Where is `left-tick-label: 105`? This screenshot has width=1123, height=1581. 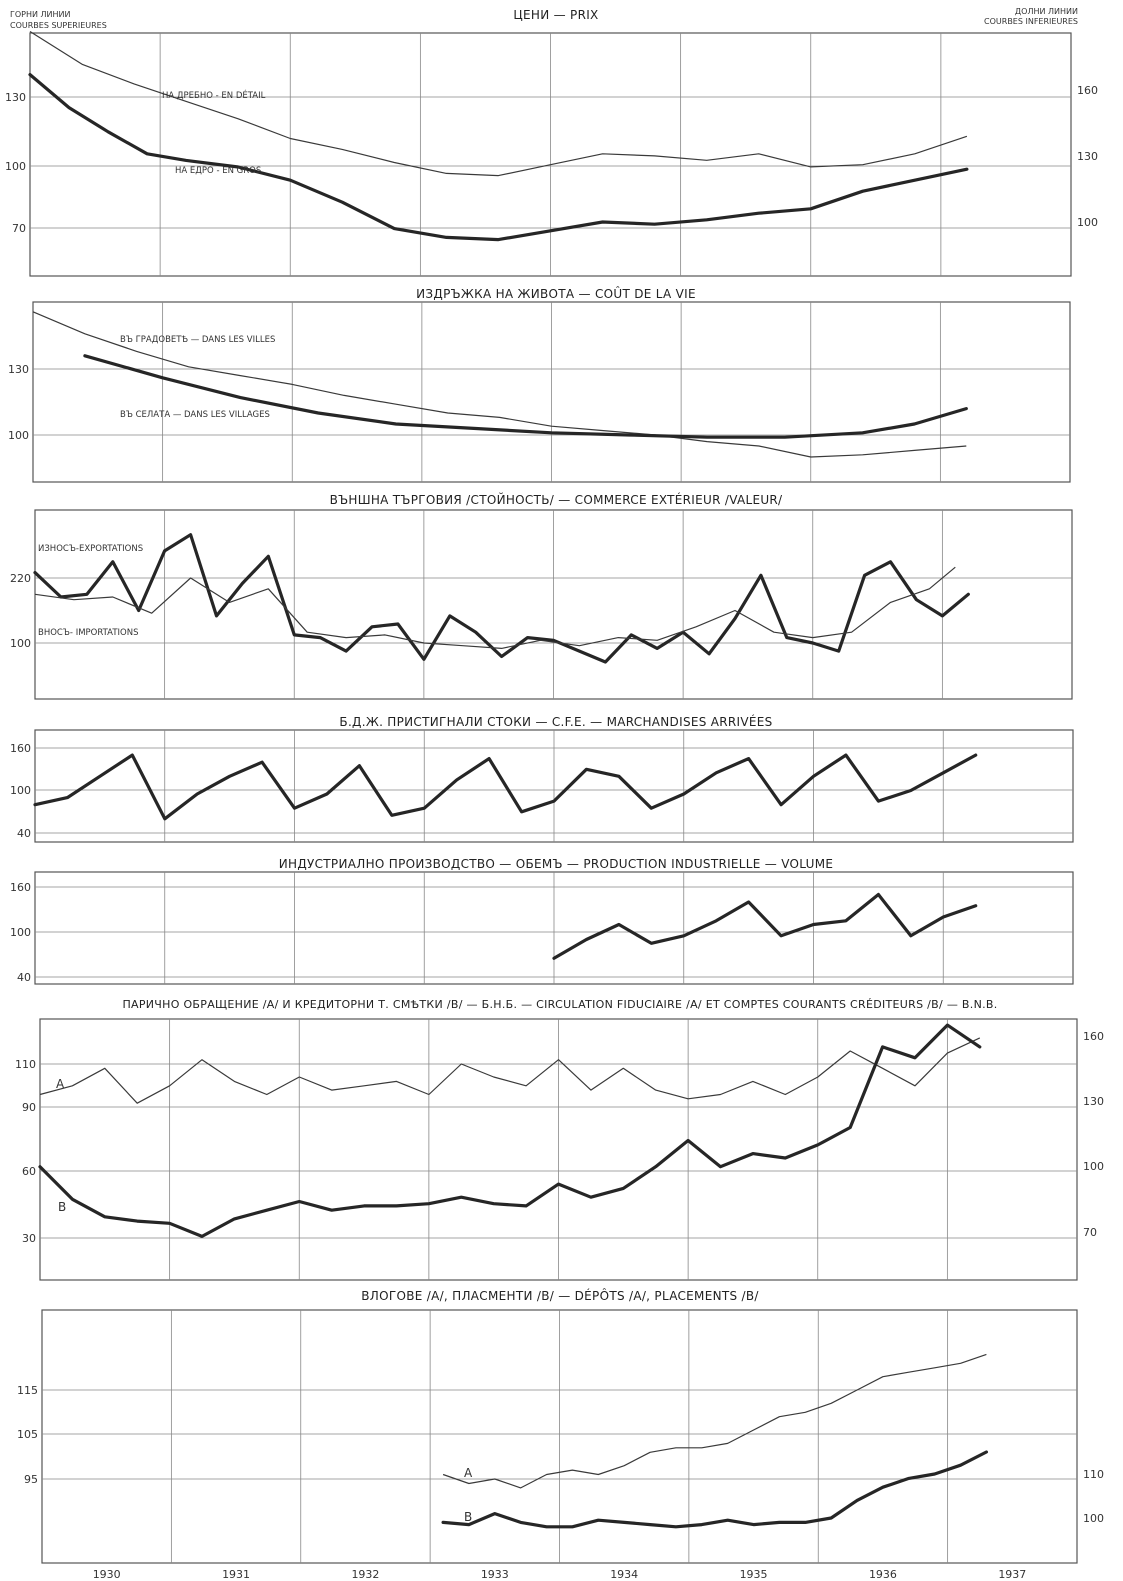
left-tick-label: 105 is located at coordinates (27, 1434).